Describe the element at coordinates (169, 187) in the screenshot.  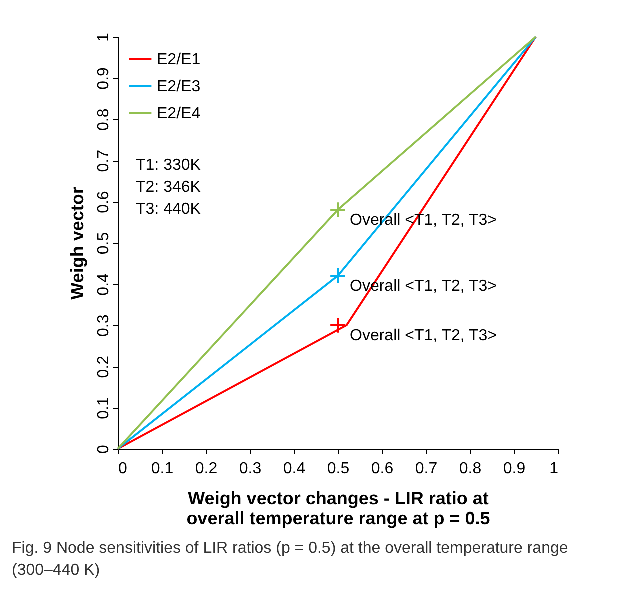
I see `annotation: T2: 346K` at that location.